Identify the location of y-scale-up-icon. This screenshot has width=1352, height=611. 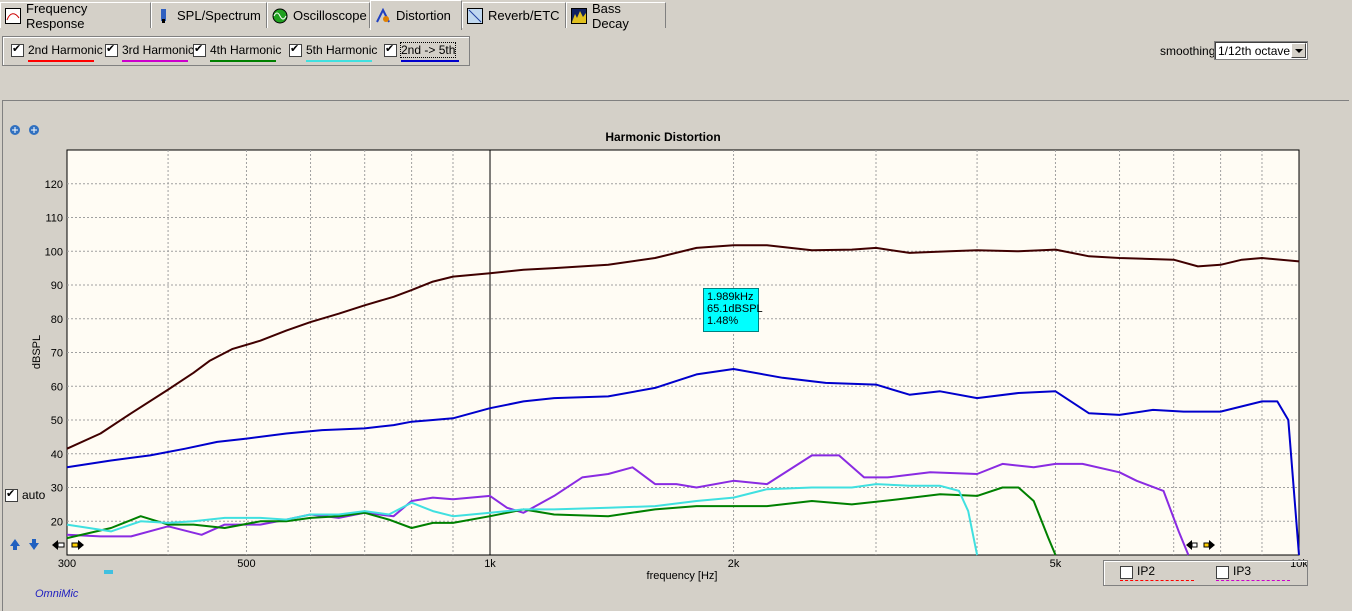
(15, 544).